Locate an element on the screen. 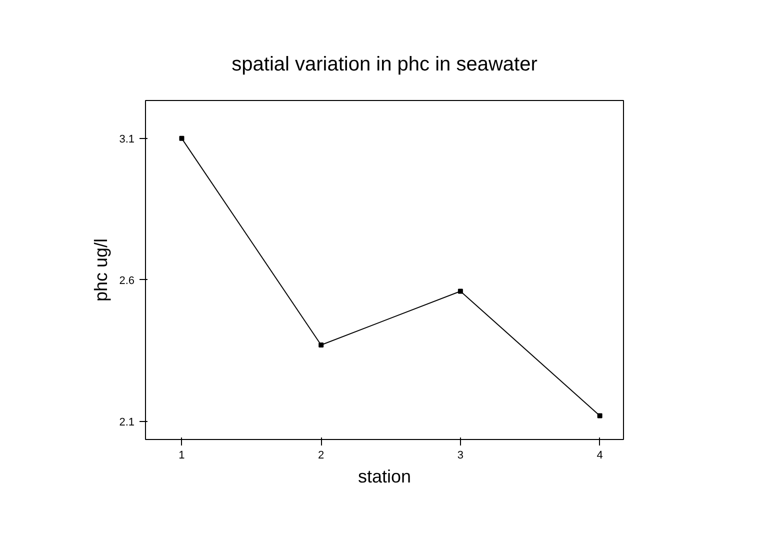 The width and height of the screenshot is (764, 534). y-tick-label: 2.6 is located at coordinates (127, 280).